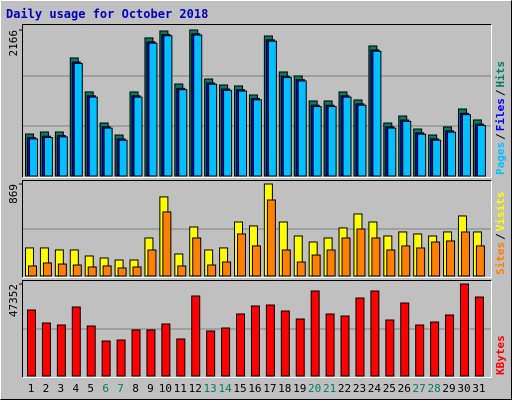 This screenshot has width=512, height=400. What do you see at coordinates (359, 388) in the screenshot?
I see `x-tick-label: 23` at bounding box center [359, 388].